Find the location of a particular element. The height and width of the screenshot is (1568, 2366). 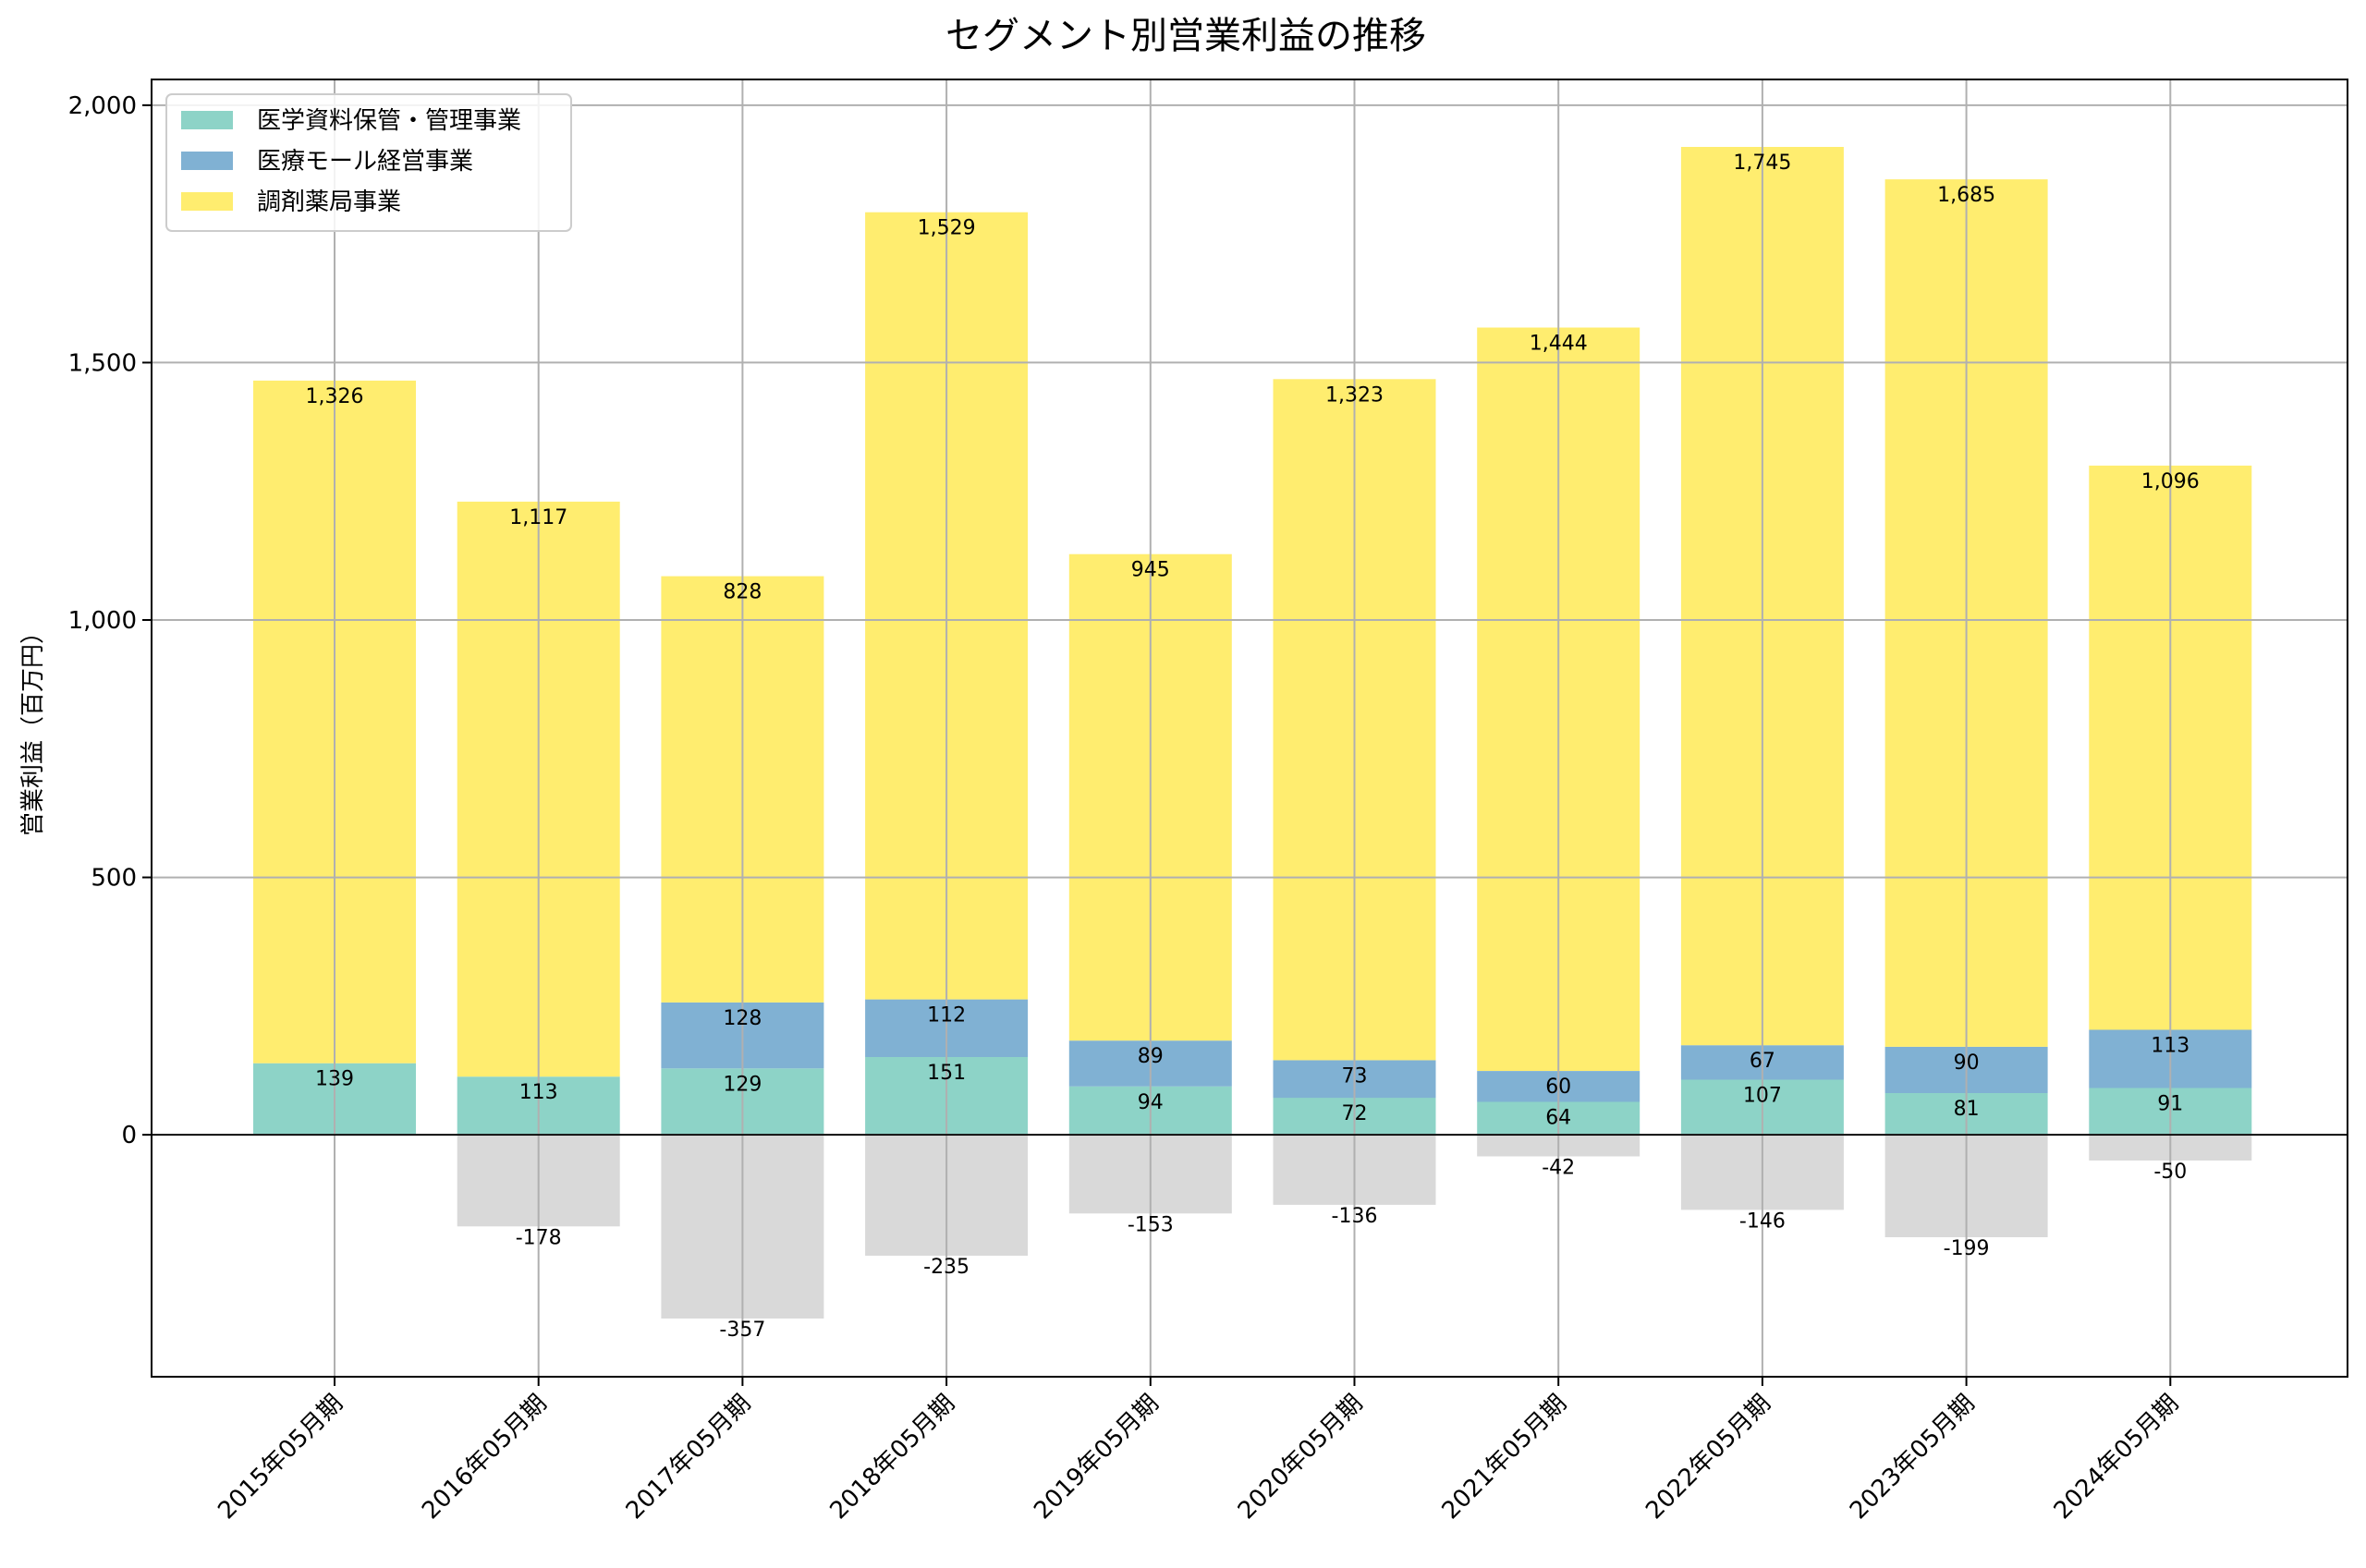

data-label: 94 is located at coordinates (1151, 1102).